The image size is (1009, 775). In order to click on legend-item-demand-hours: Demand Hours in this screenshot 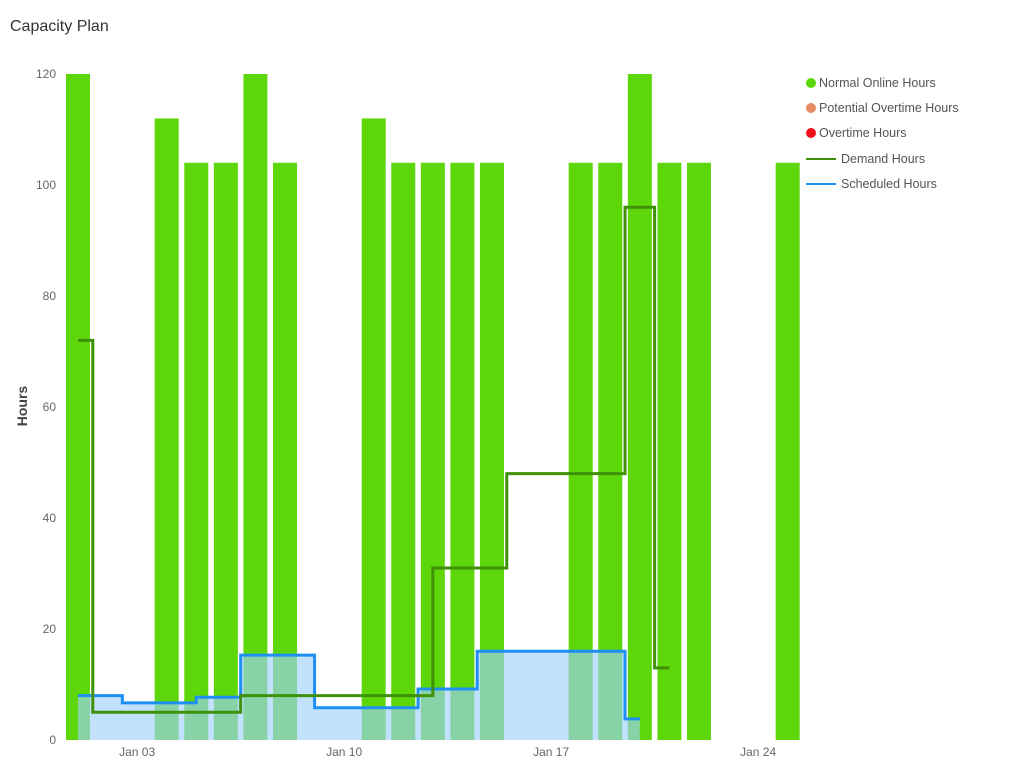, I will do `click(882, 158)`.